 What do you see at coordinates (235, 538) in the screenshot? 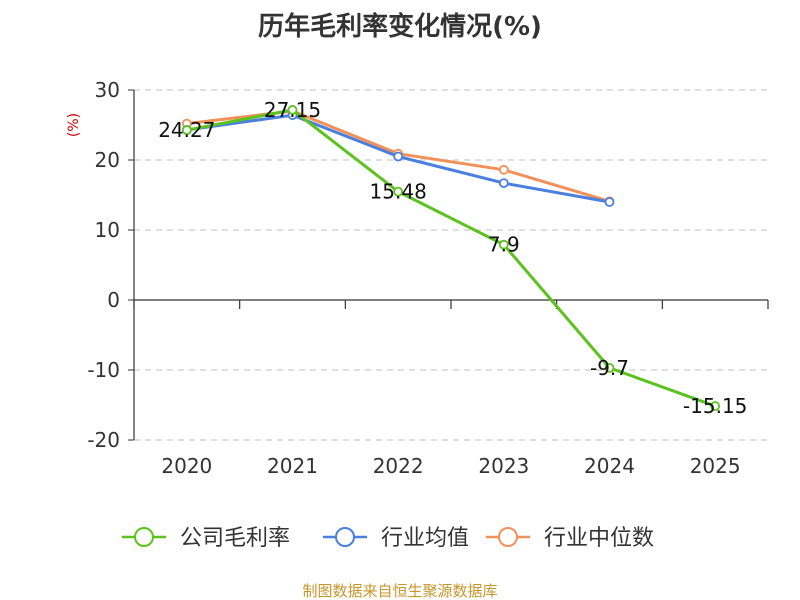
I see `legend-label: 公司毛利率` at bounding box center [235, 538].